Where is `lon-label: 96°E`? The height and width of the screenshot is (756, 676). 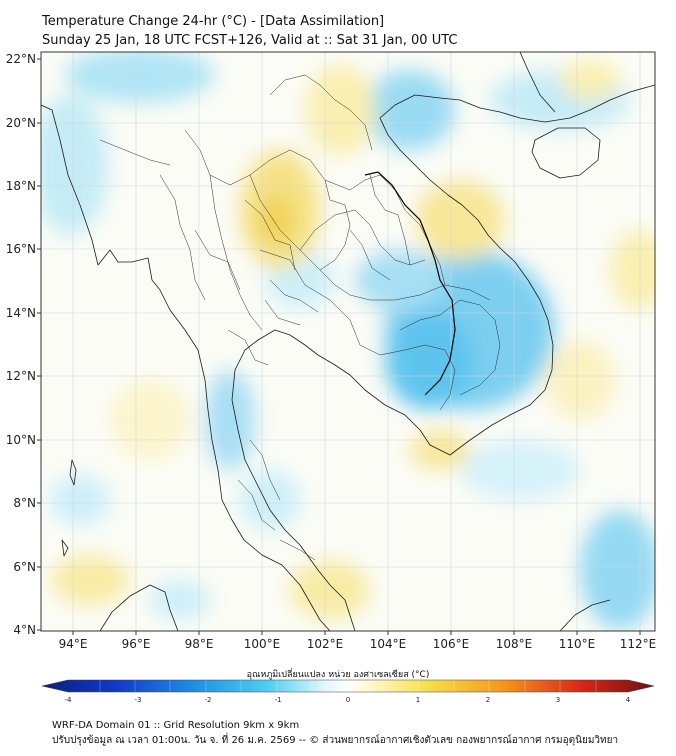 lon-label: 96°E is located at coordinates (136, 644).